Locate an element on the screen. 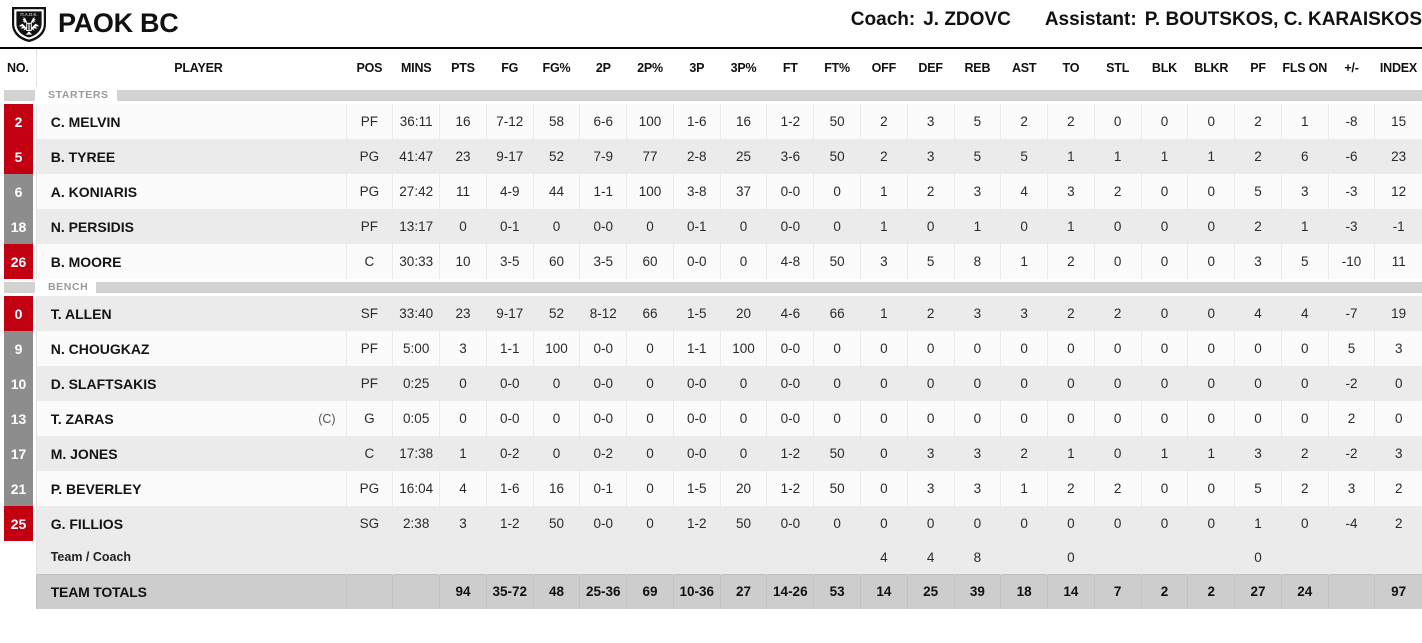 This screenshot has height=643, width=1422. totals-blk: 2 is located at coordinates (1164, 591).